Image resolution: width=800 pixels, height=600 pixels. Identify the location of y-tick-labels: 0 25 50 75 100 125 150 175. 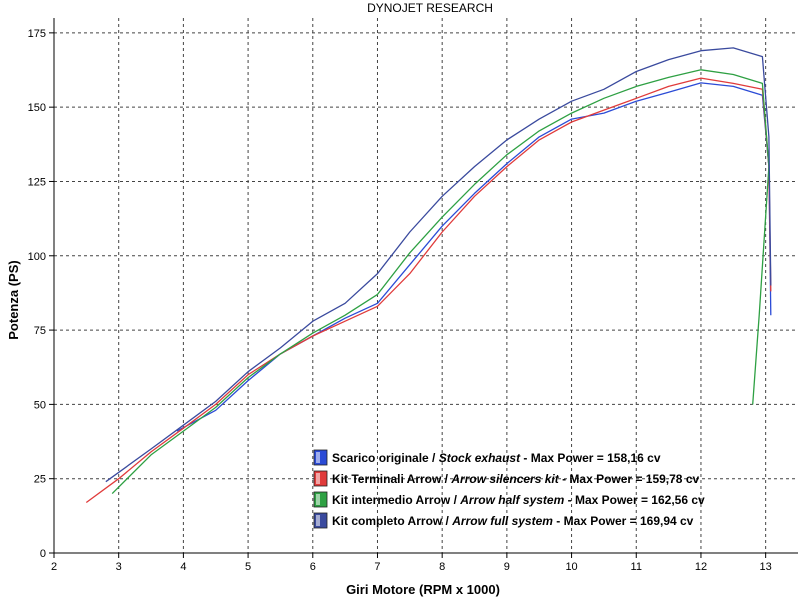
(37, 294).